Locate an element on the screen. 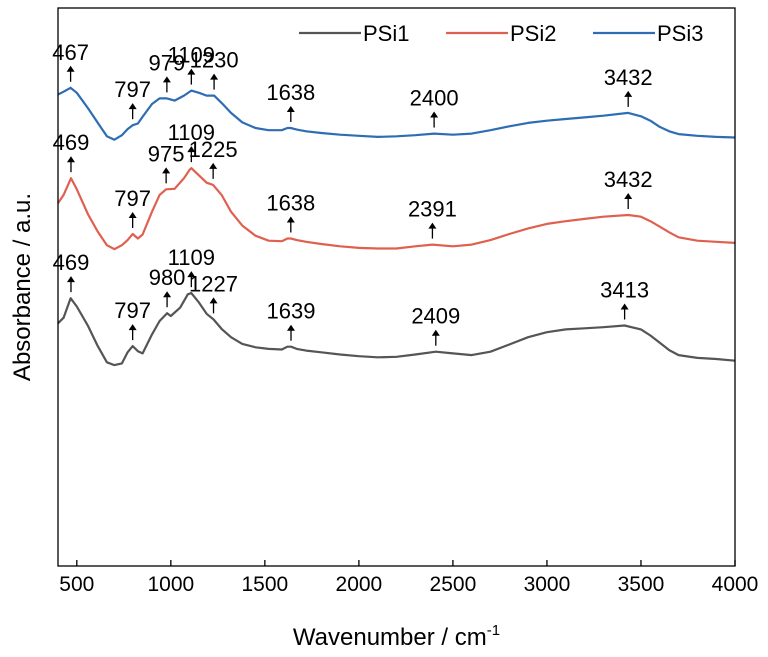 This screenshot has width=768, height=657. peak-annotation-psi1-1639: 1639 is located at coordinates (291, 320).